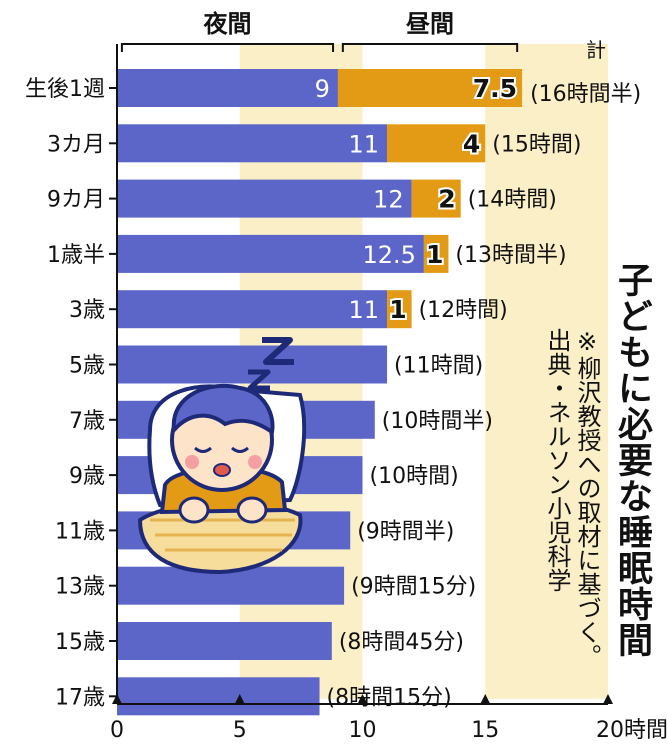 The width and height of the screenshot is (668, 750). What do you see at coordinates (117, 730) in the screenshot?
I see `x-tick-label: 0` at bounding box center [117, 730].